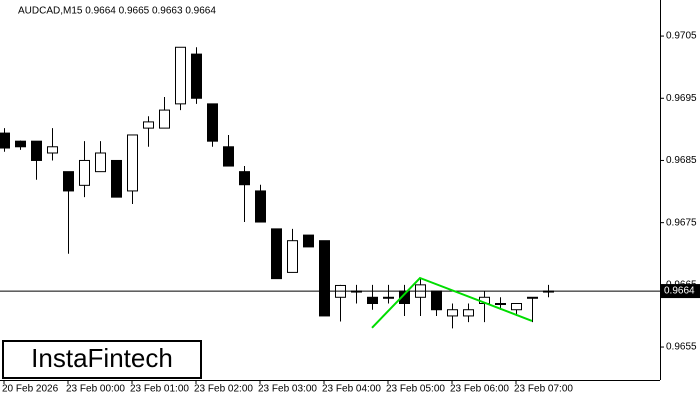 The width and height of the screenshot is (700, 405). What do you see at coordinates (415, 389) in the screenshot?
I see `x-tick-label: 23 Feb 05:00` at bounding box center [415, 389].